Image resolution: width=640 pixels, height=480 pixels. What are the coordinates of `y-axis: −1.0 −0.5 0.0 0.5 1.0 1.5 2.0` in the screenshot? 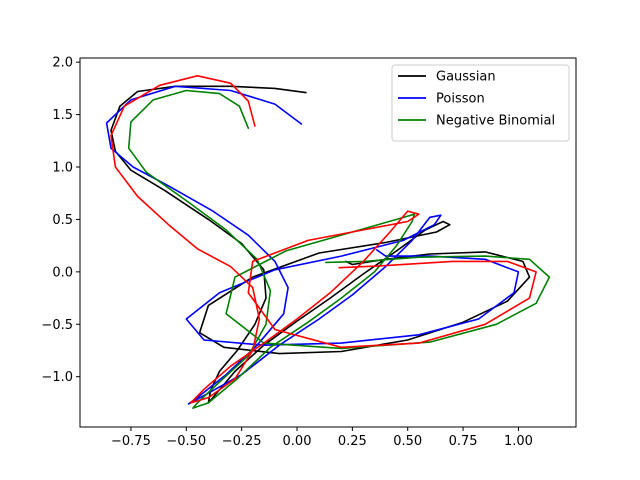 It's located at (60, 220).